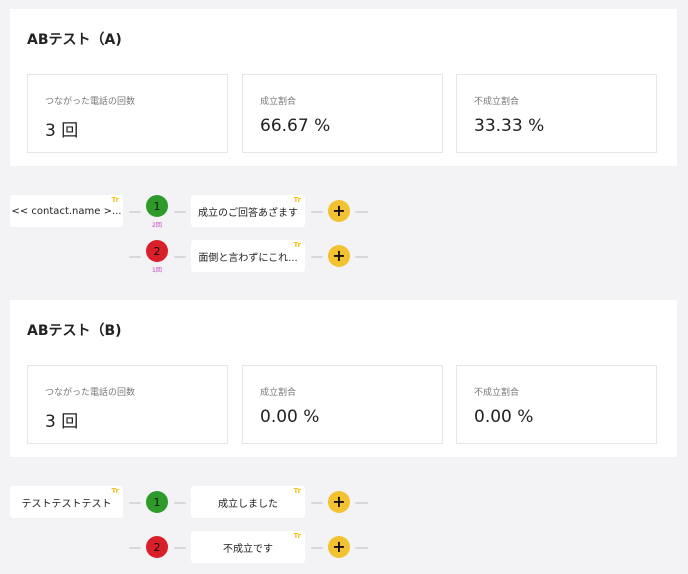  What do you see at coordinates (157, 270) in the screenshot?
I see `branch-count: 1回` at bounding box center [157, 270].